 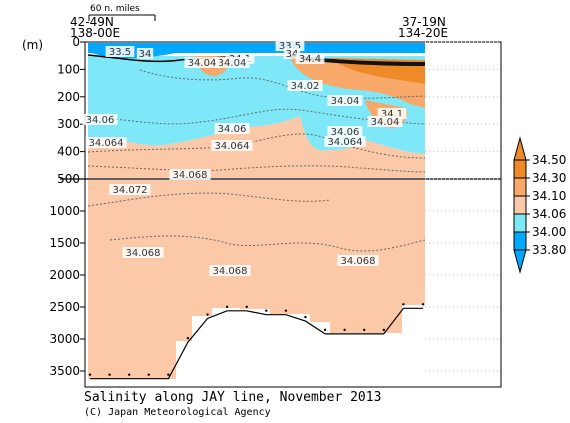 I want to click on y-tick-label-upper-3: 300, so click(x=68, y=124).